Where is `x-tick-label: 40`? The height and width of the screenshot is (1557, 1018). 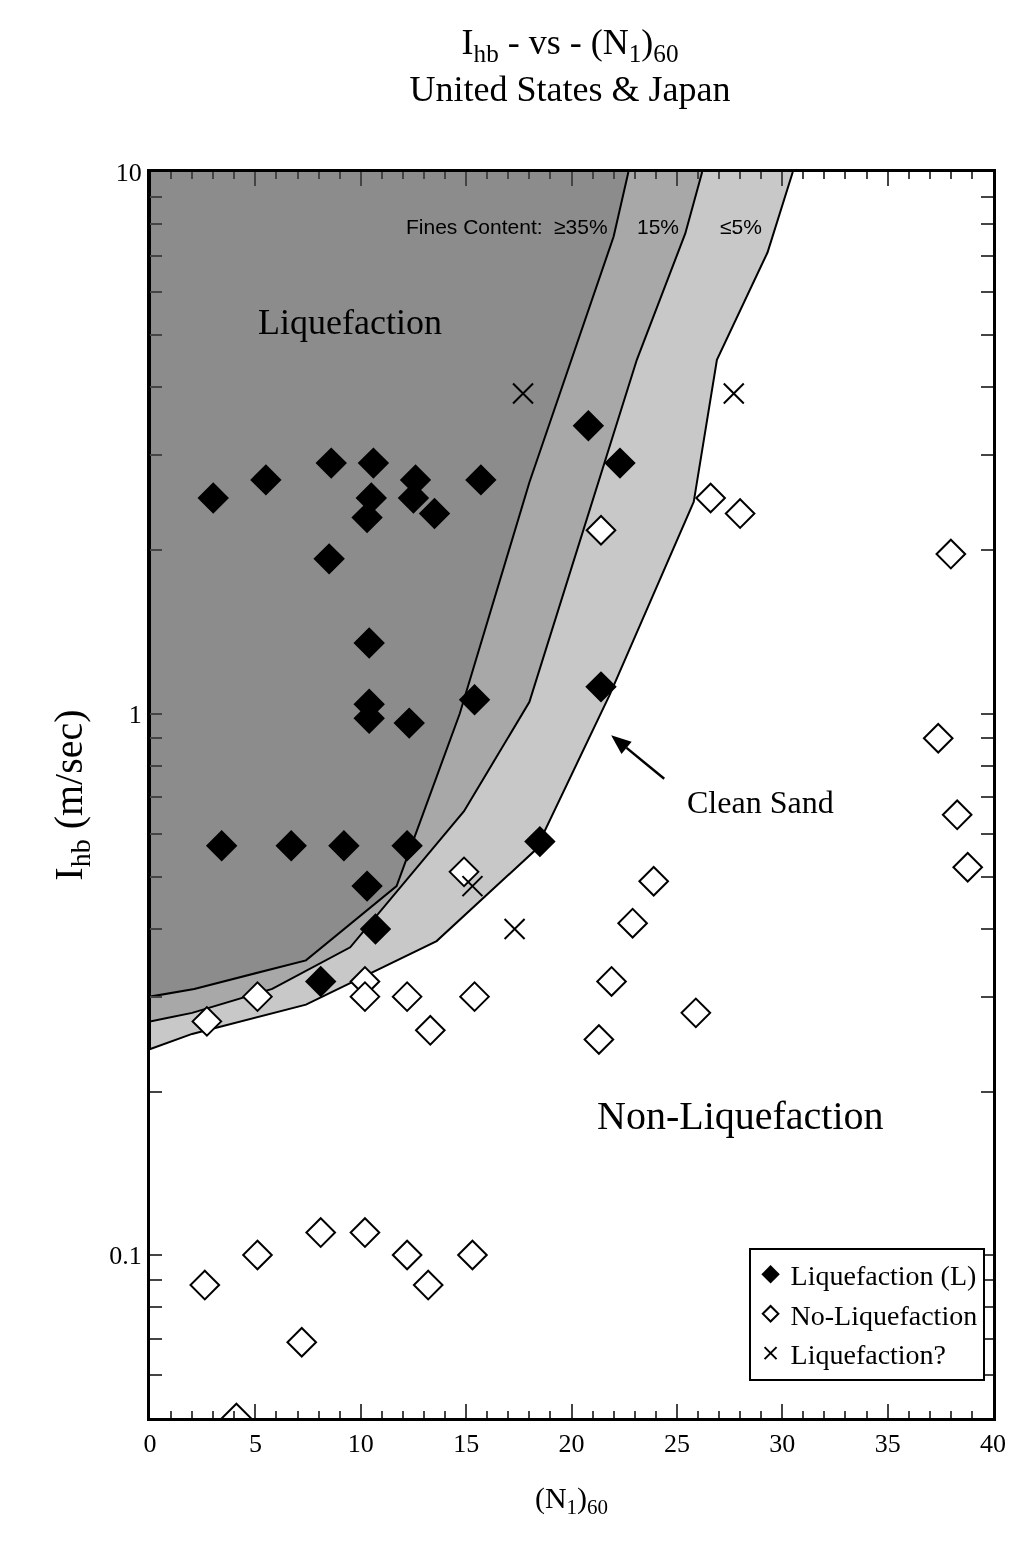 x-tick-label: 40 is located at coordinates (993, 1444).